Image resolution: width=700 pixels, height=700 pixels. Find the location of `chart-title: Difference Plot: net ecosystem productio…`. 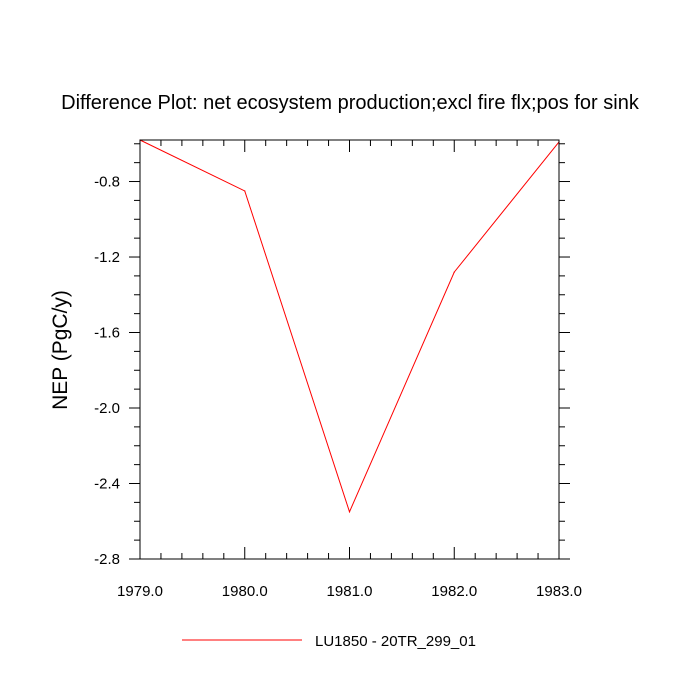

chart-title: Difference Plot: net ecosystem productio… is located at coordinates (350, 103).